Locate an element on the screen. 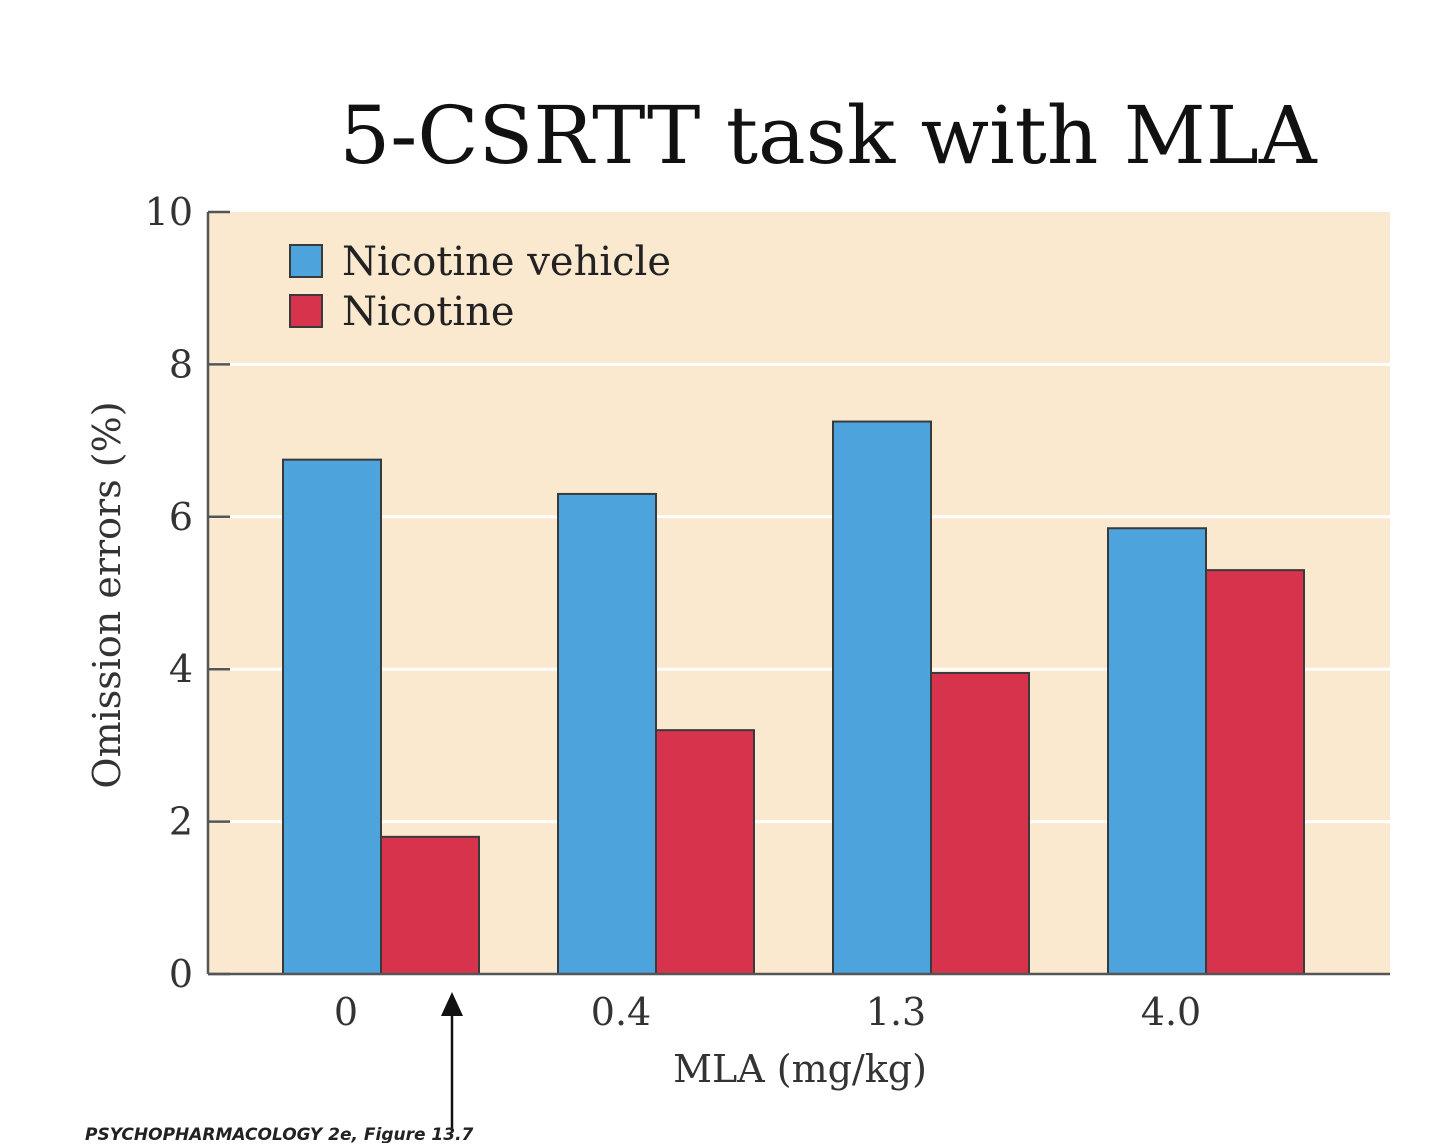 The image size is (1440, 1147). annotation-arrow is located at coordinates (452, 1060).